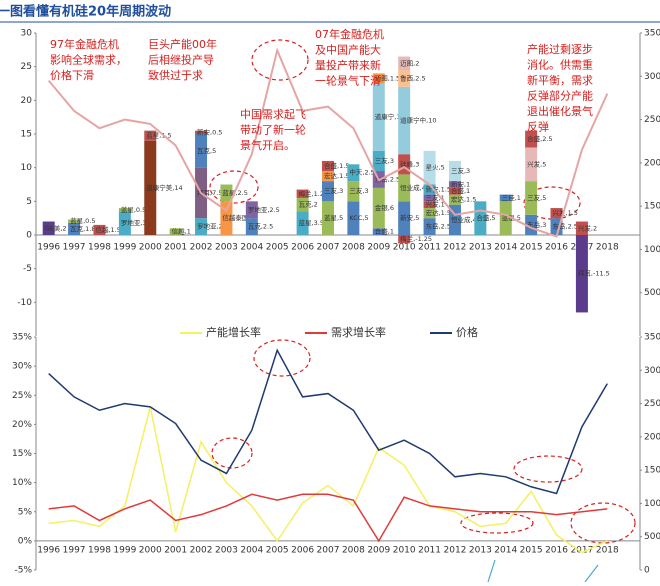 This screenshot has height=586, width=660. What do you see at coordinates (273, 130) in the screenshot?
I see `annotation: 带动了新一轮` at bounding box center [273, 130].